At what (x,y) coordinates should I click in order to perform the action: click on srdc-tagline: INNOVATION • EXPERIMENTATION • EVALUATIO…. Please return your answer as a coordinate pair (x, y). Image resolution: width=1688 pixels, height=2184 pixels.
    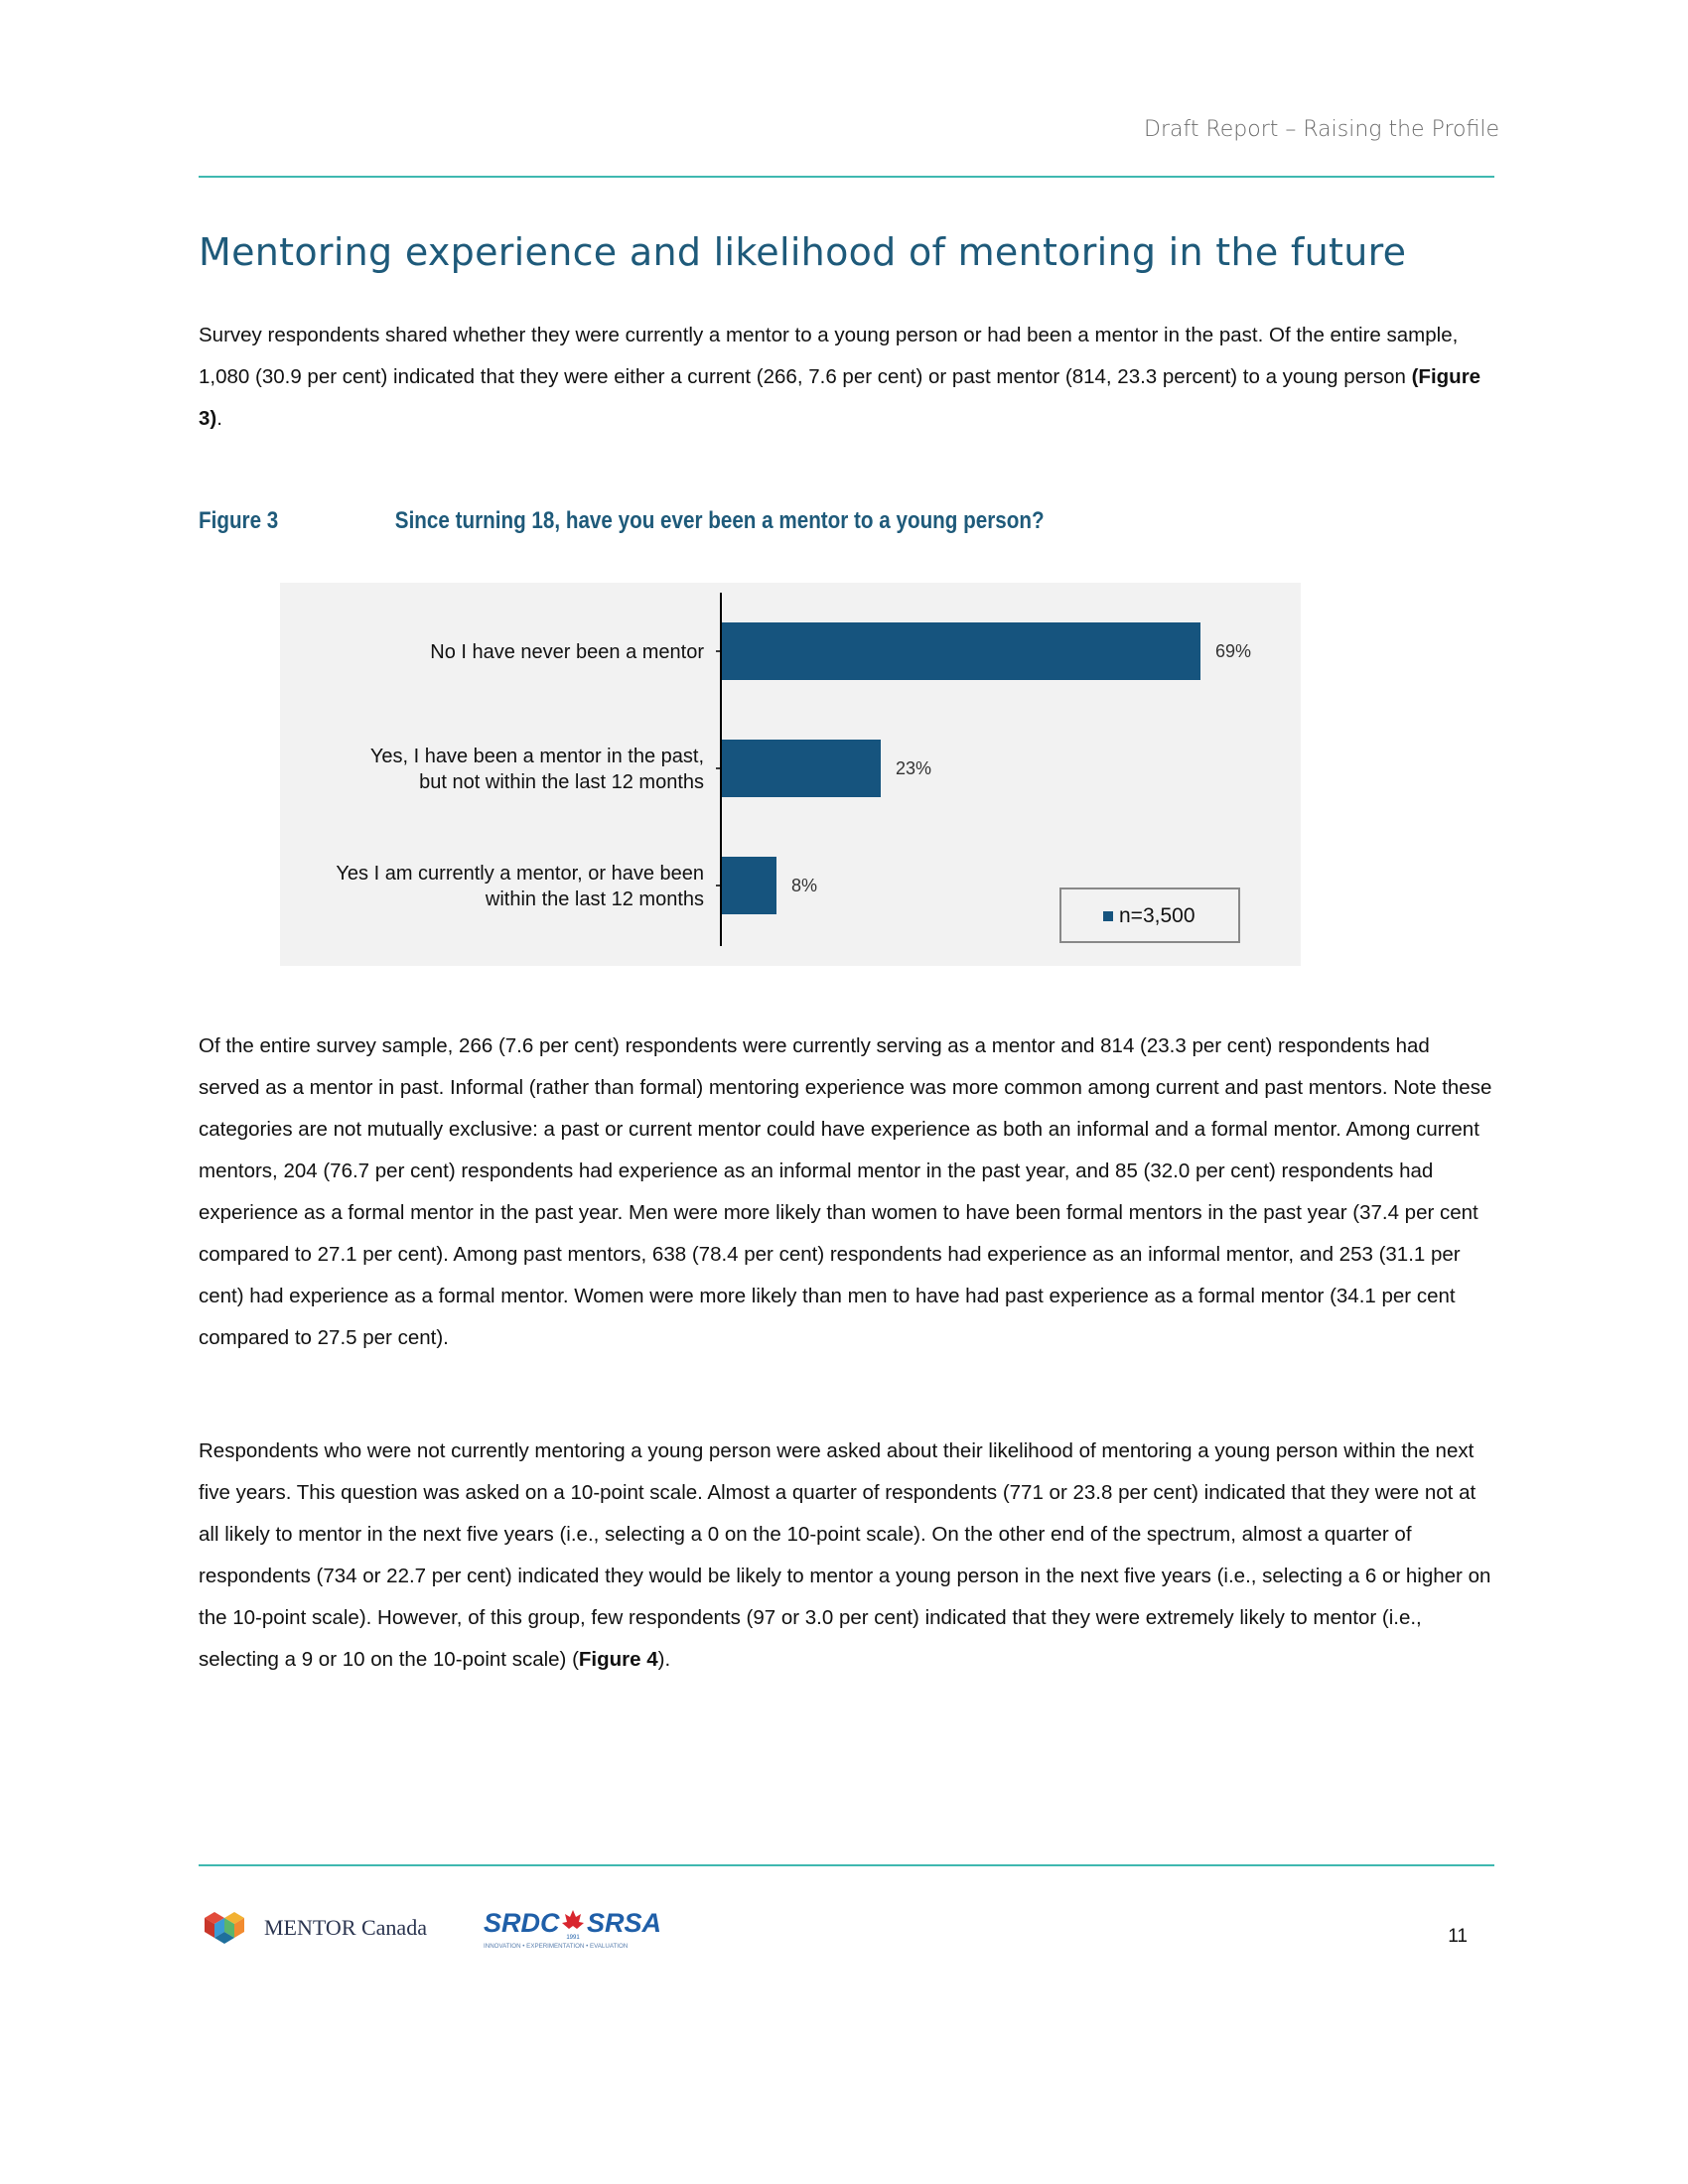
    Looking at the image, I should click on (556, 1946).